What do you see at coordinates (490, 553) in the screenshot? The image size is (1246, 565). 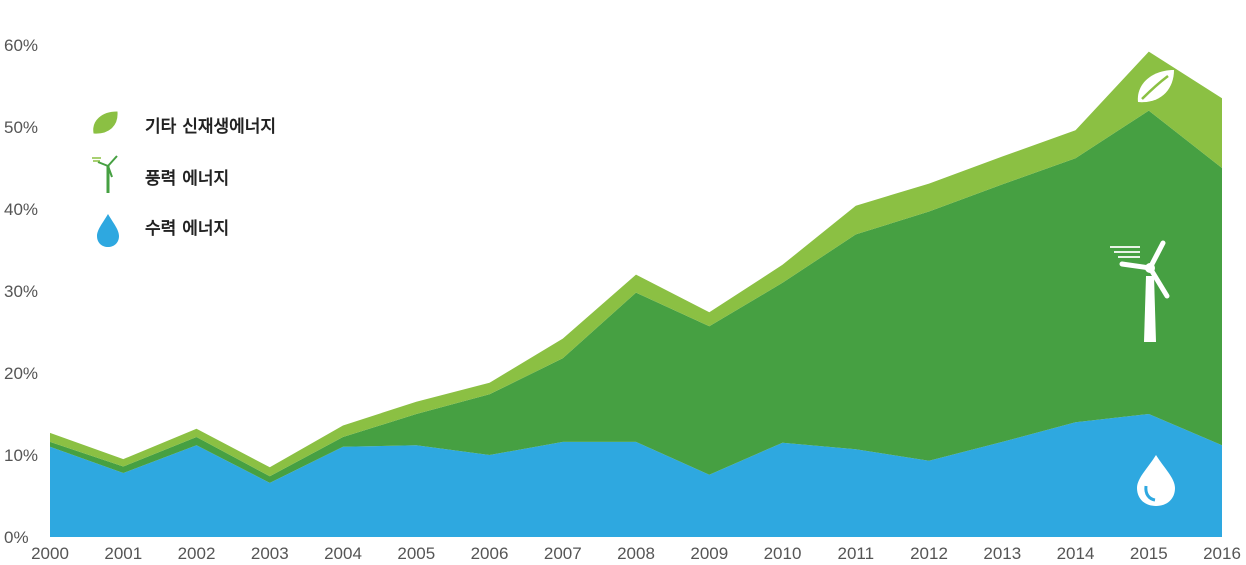 I see `x-tick-label: 2006` at bounding box center [490, 553].